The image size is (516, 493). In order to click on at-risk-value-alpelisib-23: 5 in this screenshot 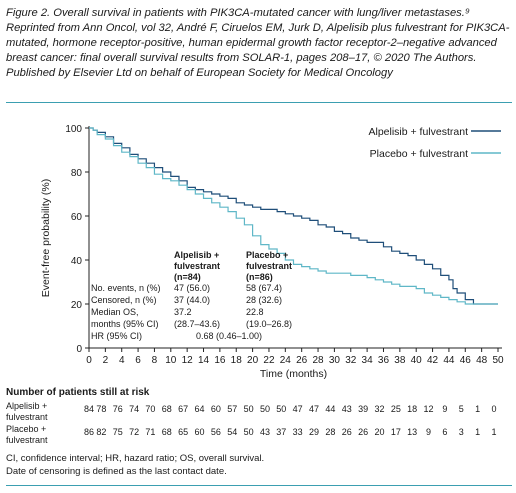, I will do `click(461, 409)`.